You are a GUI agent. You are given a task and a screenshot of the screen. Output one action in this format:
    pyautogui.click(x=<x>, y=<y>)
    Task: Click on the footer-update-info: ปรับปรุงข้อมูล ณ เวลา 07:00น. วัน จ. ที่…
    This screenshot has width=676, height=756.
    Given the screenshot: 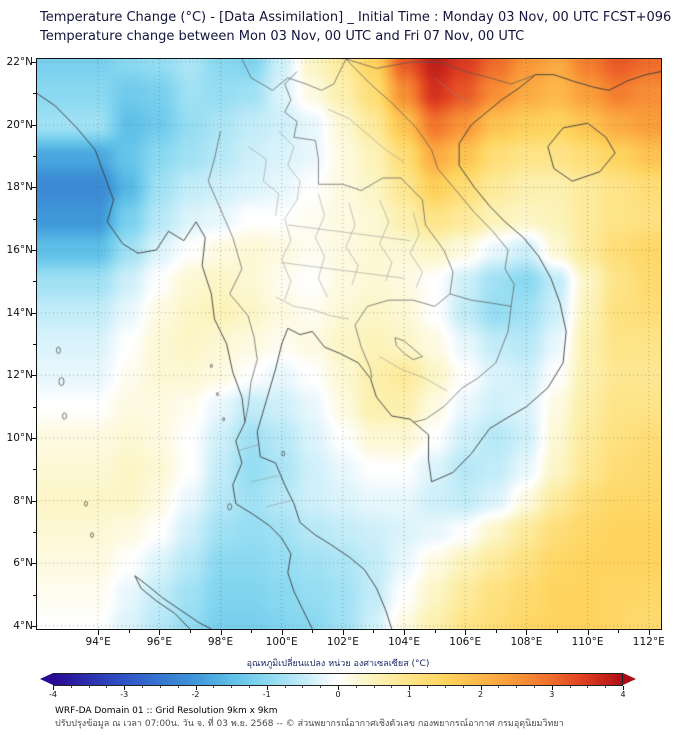 What is the action you would take?
    pyautogui.click(x=309, y=724)
    